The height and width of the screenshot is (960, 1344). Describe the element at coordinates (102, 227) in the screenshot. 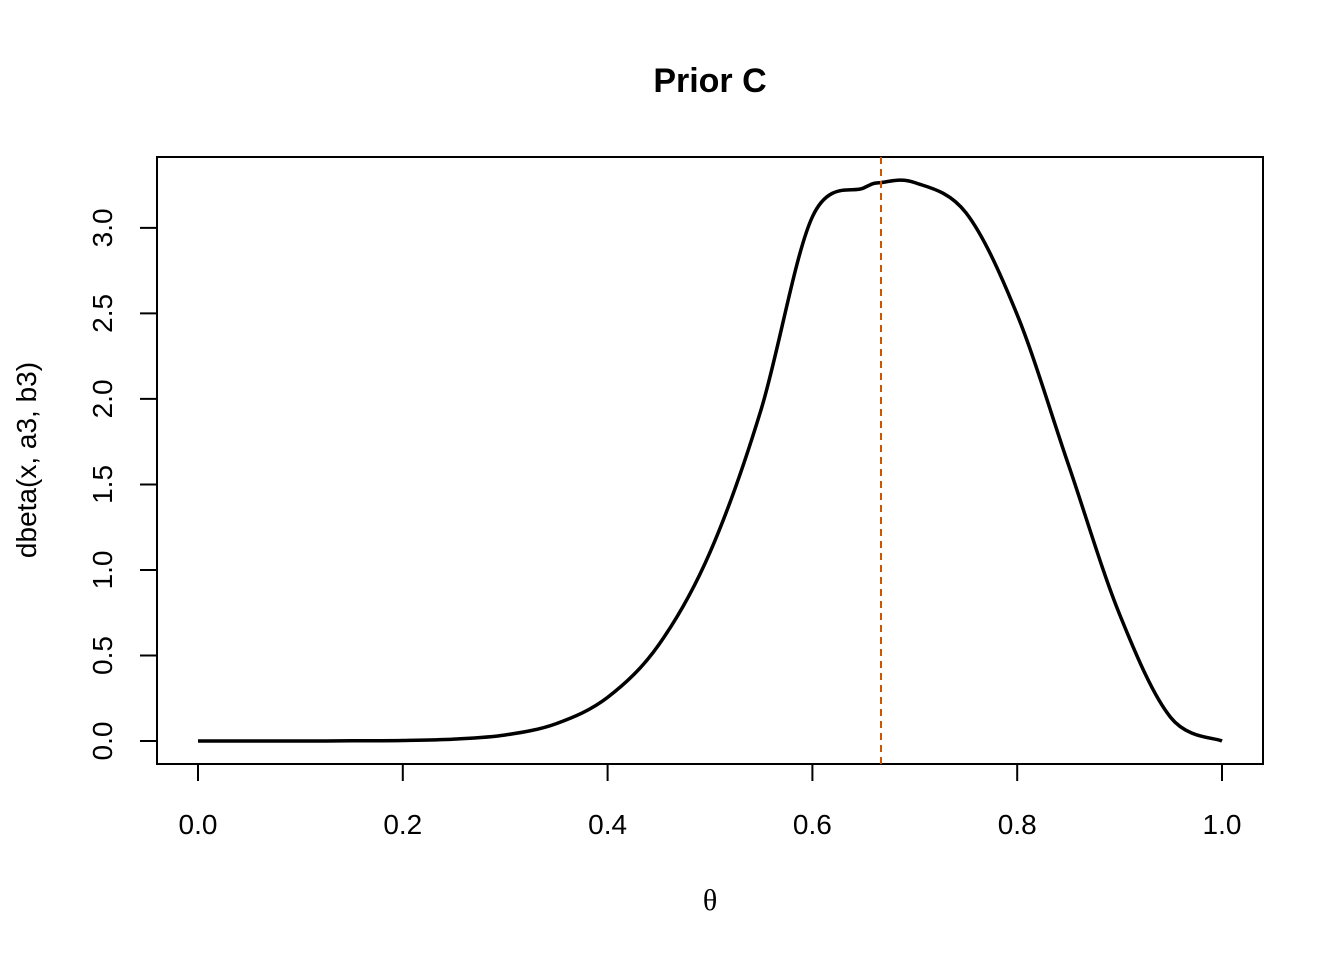

I see `y-tick-label: 3.0` at that location.